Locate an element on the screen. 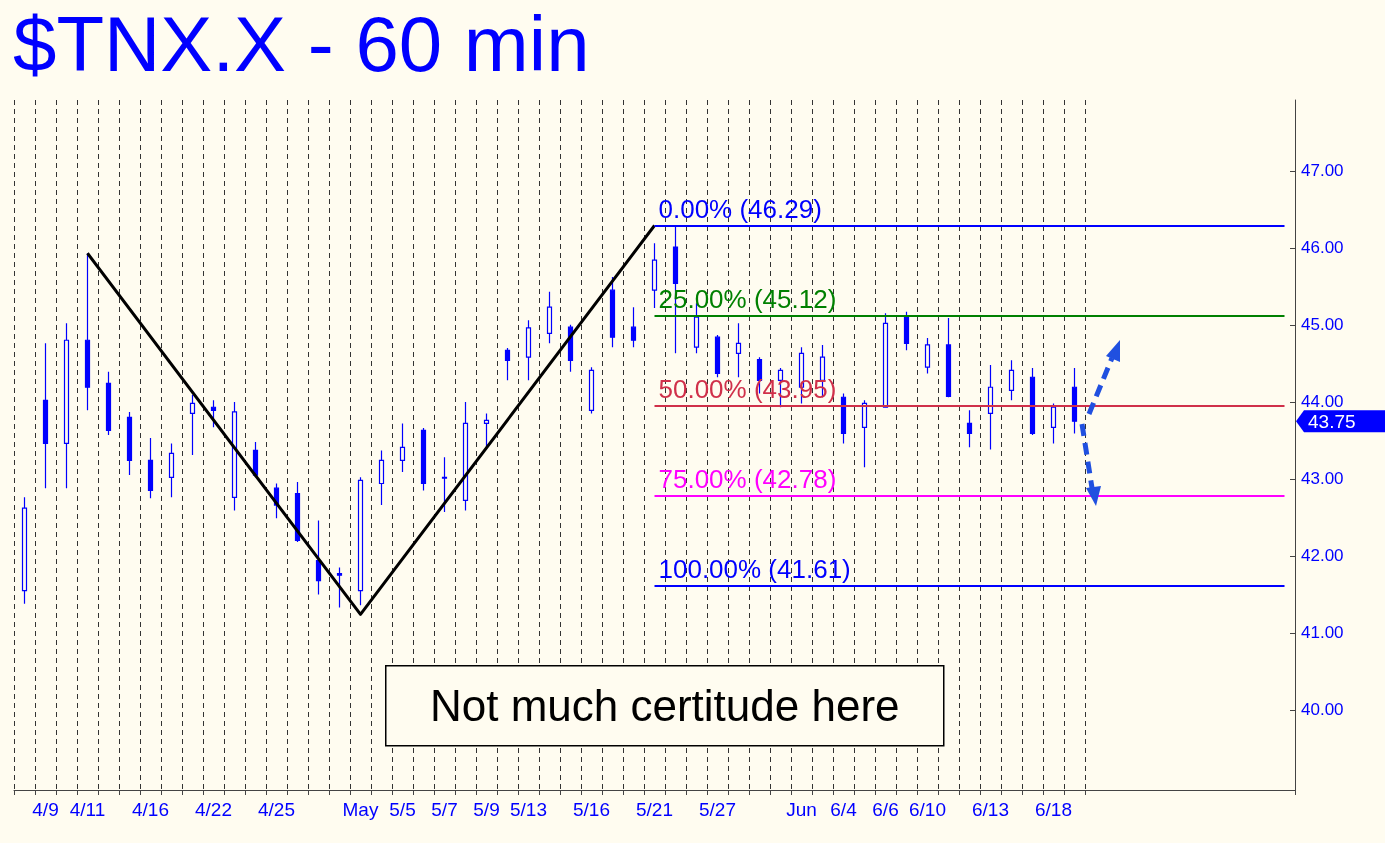  x-tick-label: 5/16 is located at coordinates (591, 809).